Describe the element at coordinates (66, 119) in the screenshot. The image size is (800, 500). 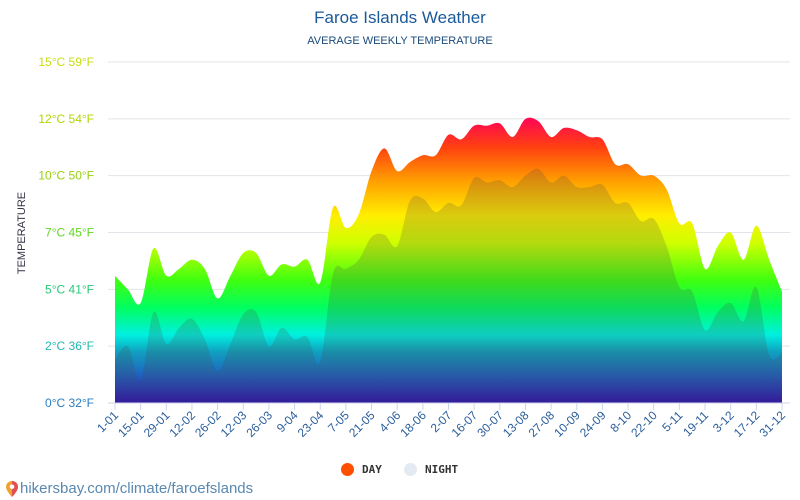
I see `y-tick-label: 12°C 54°F` at that location.